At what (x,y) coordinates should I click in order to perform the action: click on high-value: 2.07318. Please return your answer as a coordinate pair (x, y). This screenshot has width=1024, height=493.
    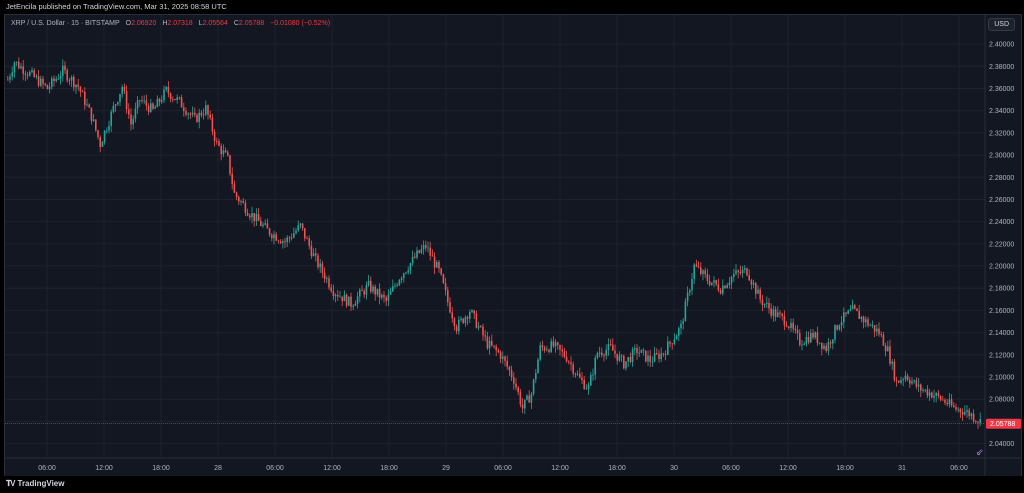
    Looking at the image, I should click on (180, 23).